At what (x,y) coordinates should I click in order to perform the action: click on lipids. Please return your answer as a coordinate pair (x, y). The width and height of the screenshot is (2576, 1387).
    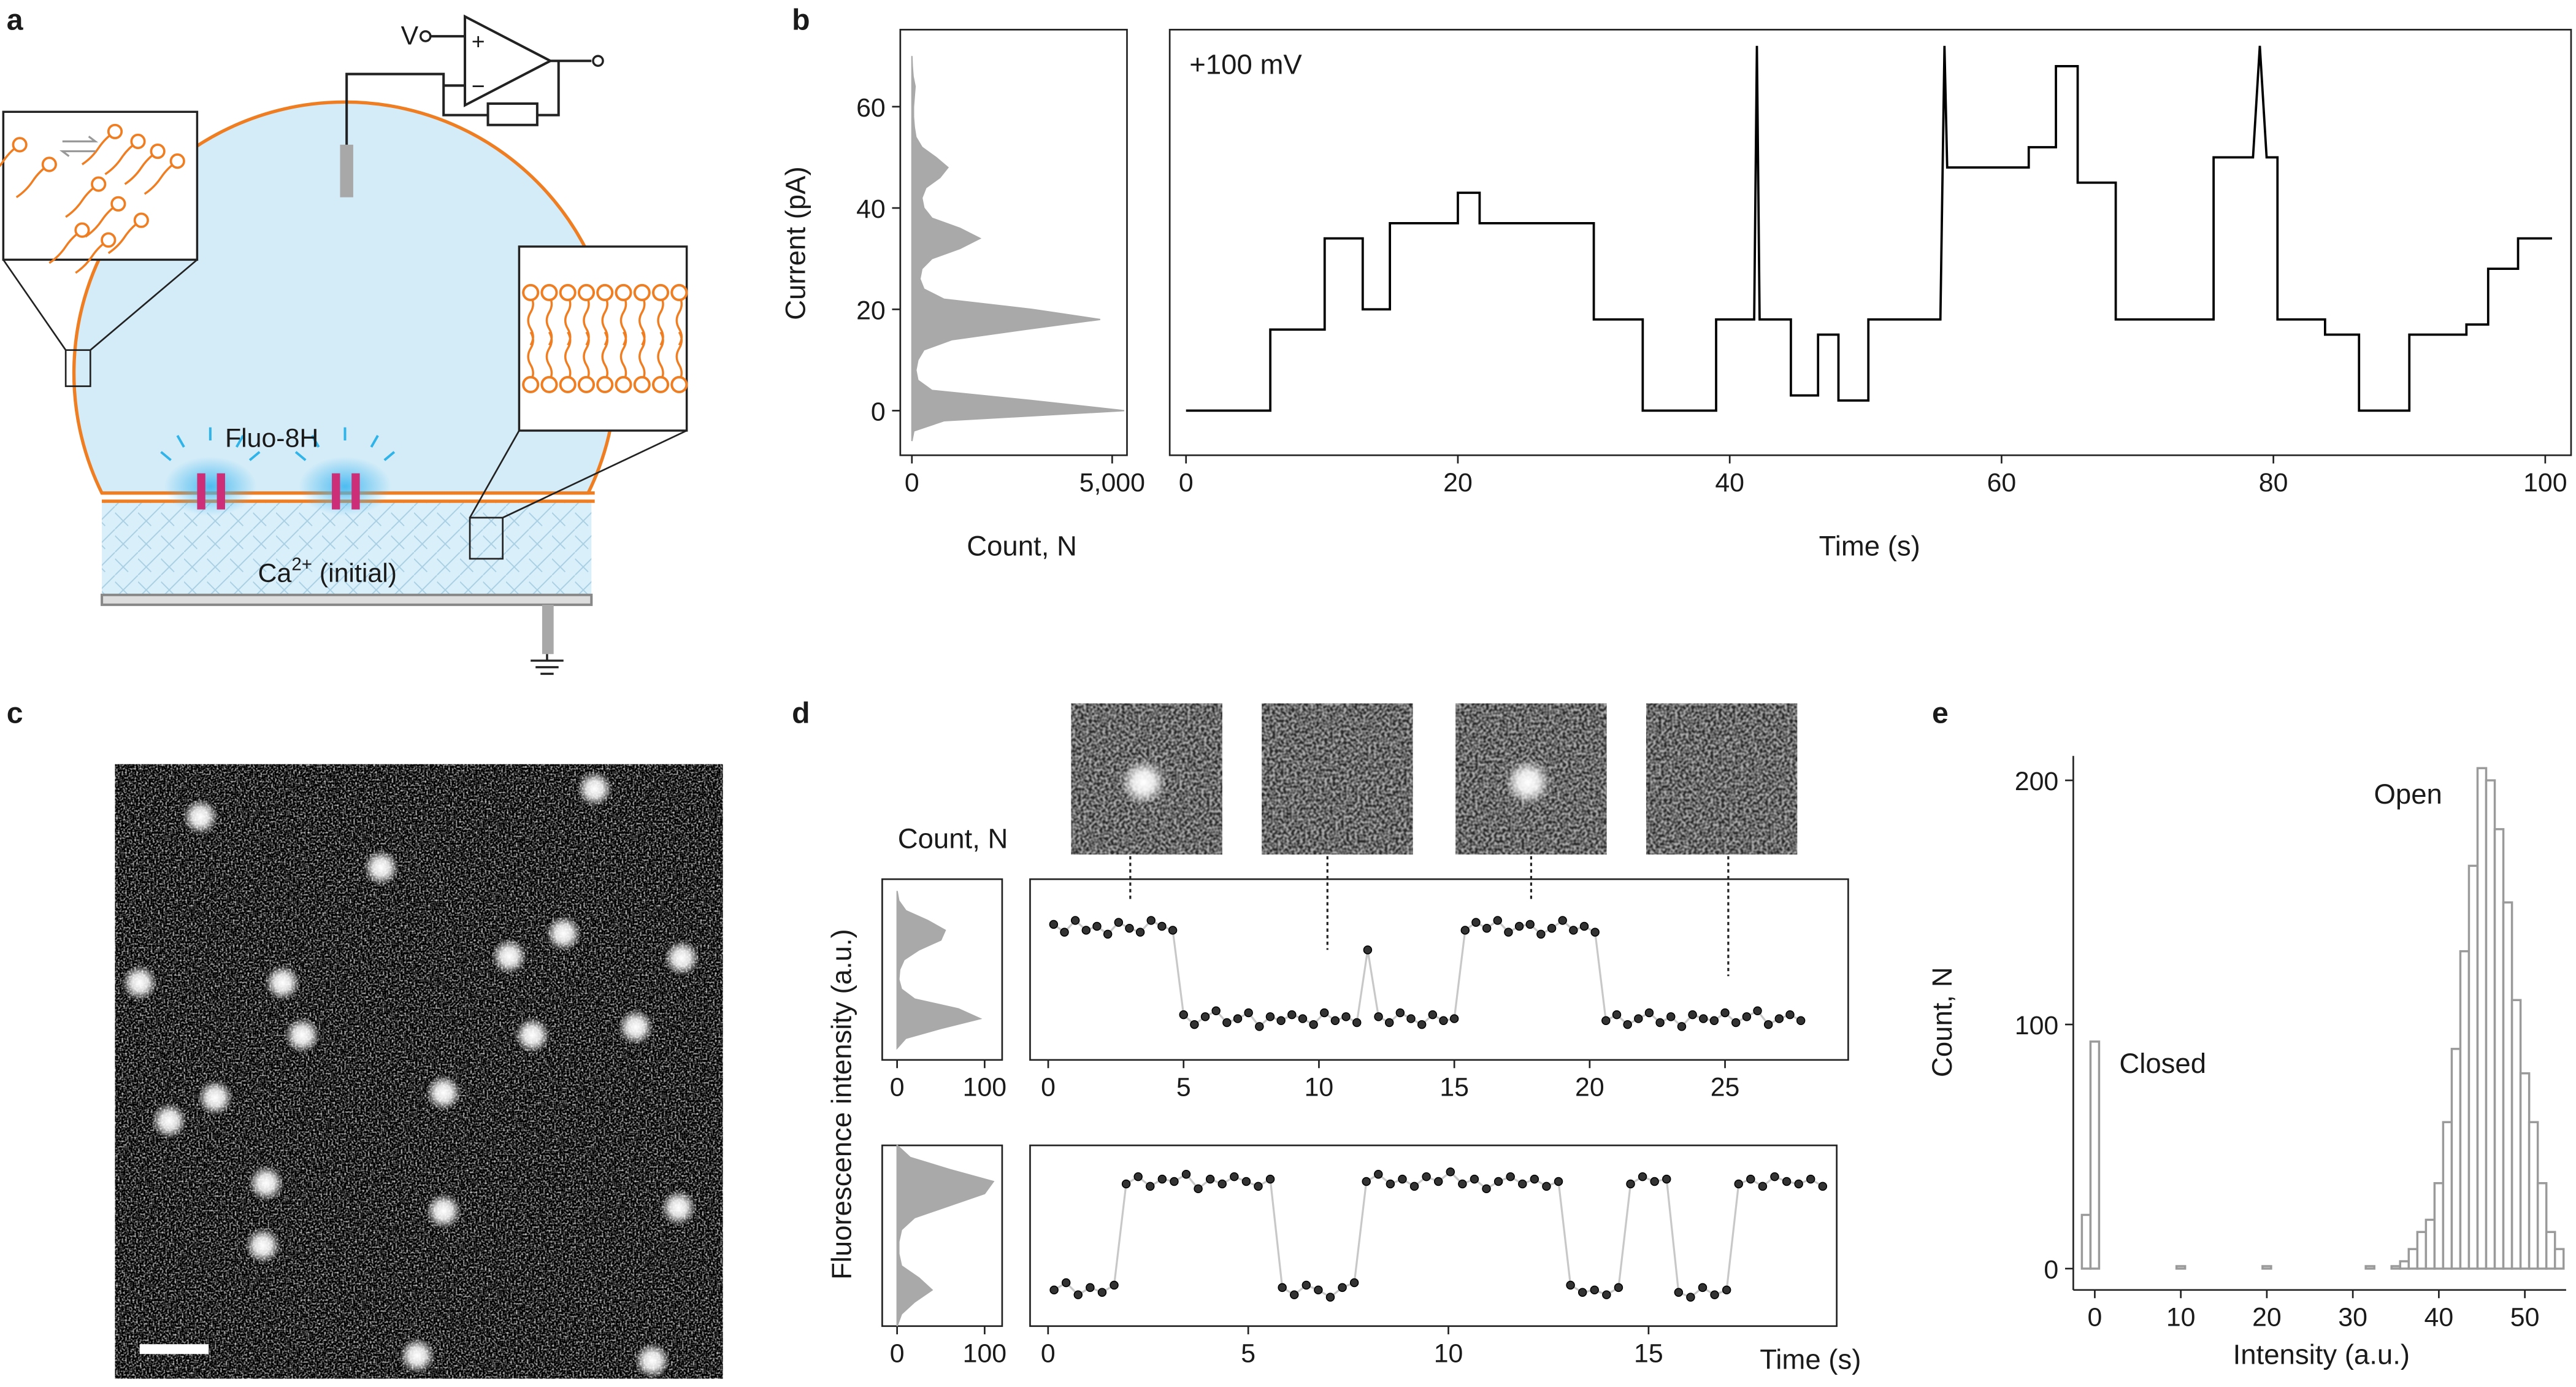
    Looking at the image, I should click on (344, 258).